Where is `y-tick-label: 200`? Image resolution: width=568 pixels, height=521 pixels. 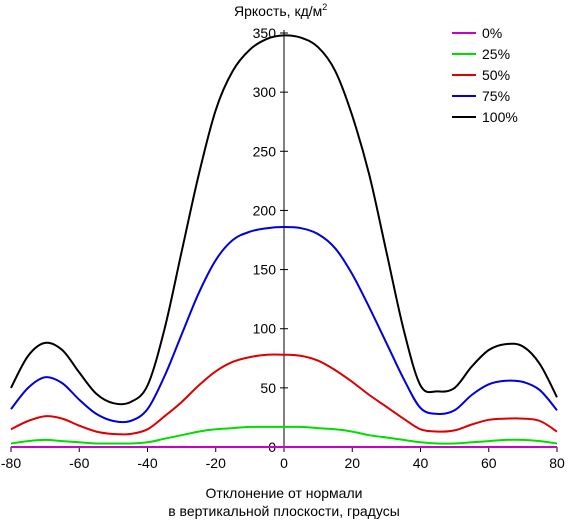 y-tick-label: 200 is located at coordinates (265, 210).